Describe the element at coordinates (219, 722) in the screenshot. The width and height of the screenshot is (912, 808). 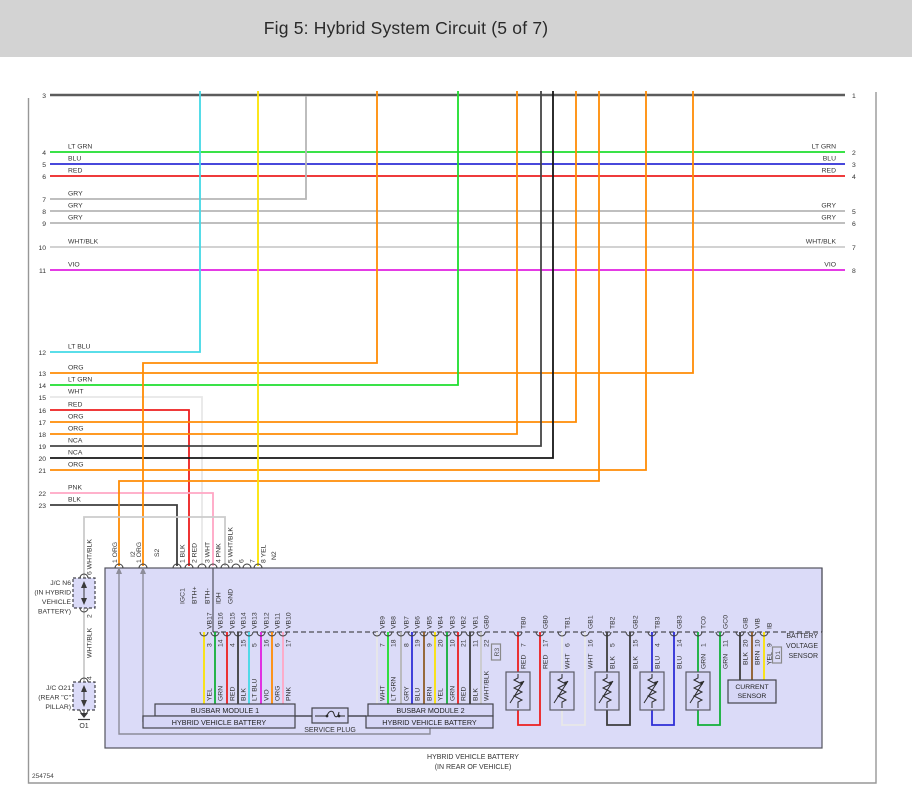
I see `hybrid-vehicle-battery-label: HYBRID VEHICLE BATTERY` at that location.